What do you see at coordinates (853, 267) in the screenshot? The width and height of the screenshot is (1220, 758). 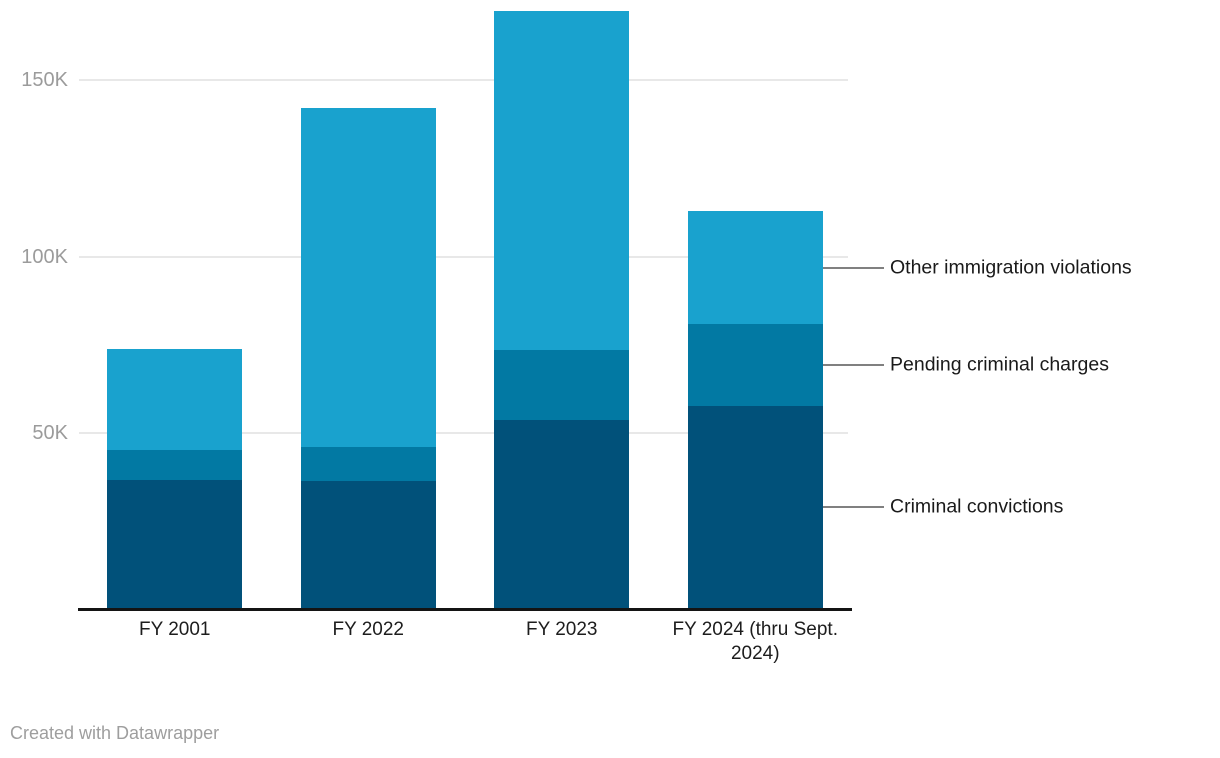 I see `annotation-leader-line-other-immigration-violations` at bounding box center [853, 267].